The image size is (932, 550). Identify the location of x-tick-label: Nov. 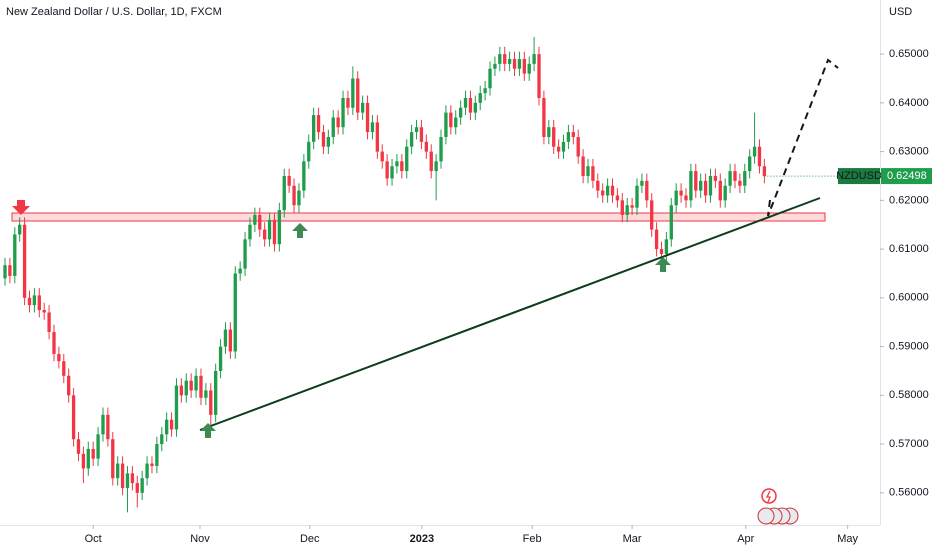
(200, 539).